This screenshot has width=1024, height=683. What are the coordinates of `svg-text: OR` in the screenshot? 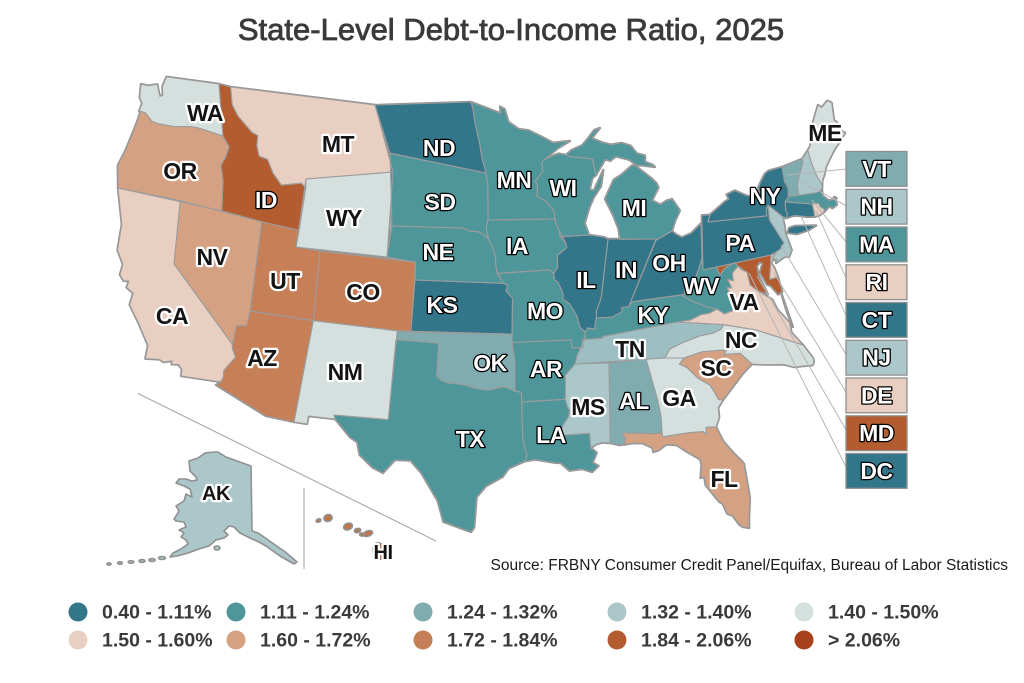 It's located at (180, 171).